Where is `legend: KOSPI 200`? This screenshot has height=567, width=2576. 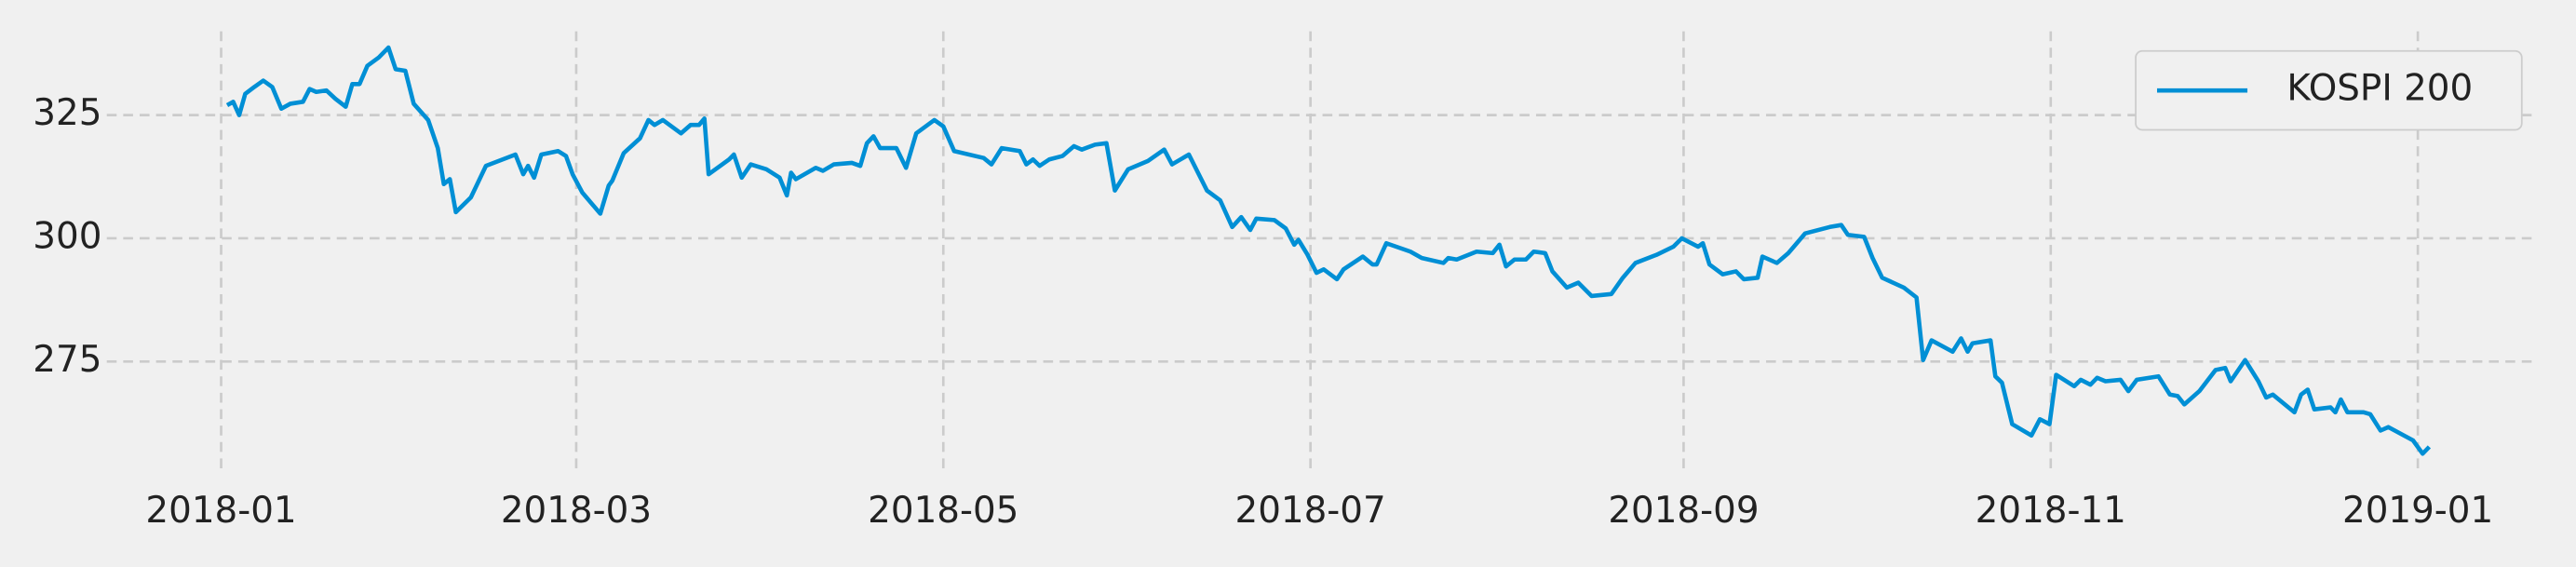 legend: KOSPI 200 is located at coordinates (2329, 90).